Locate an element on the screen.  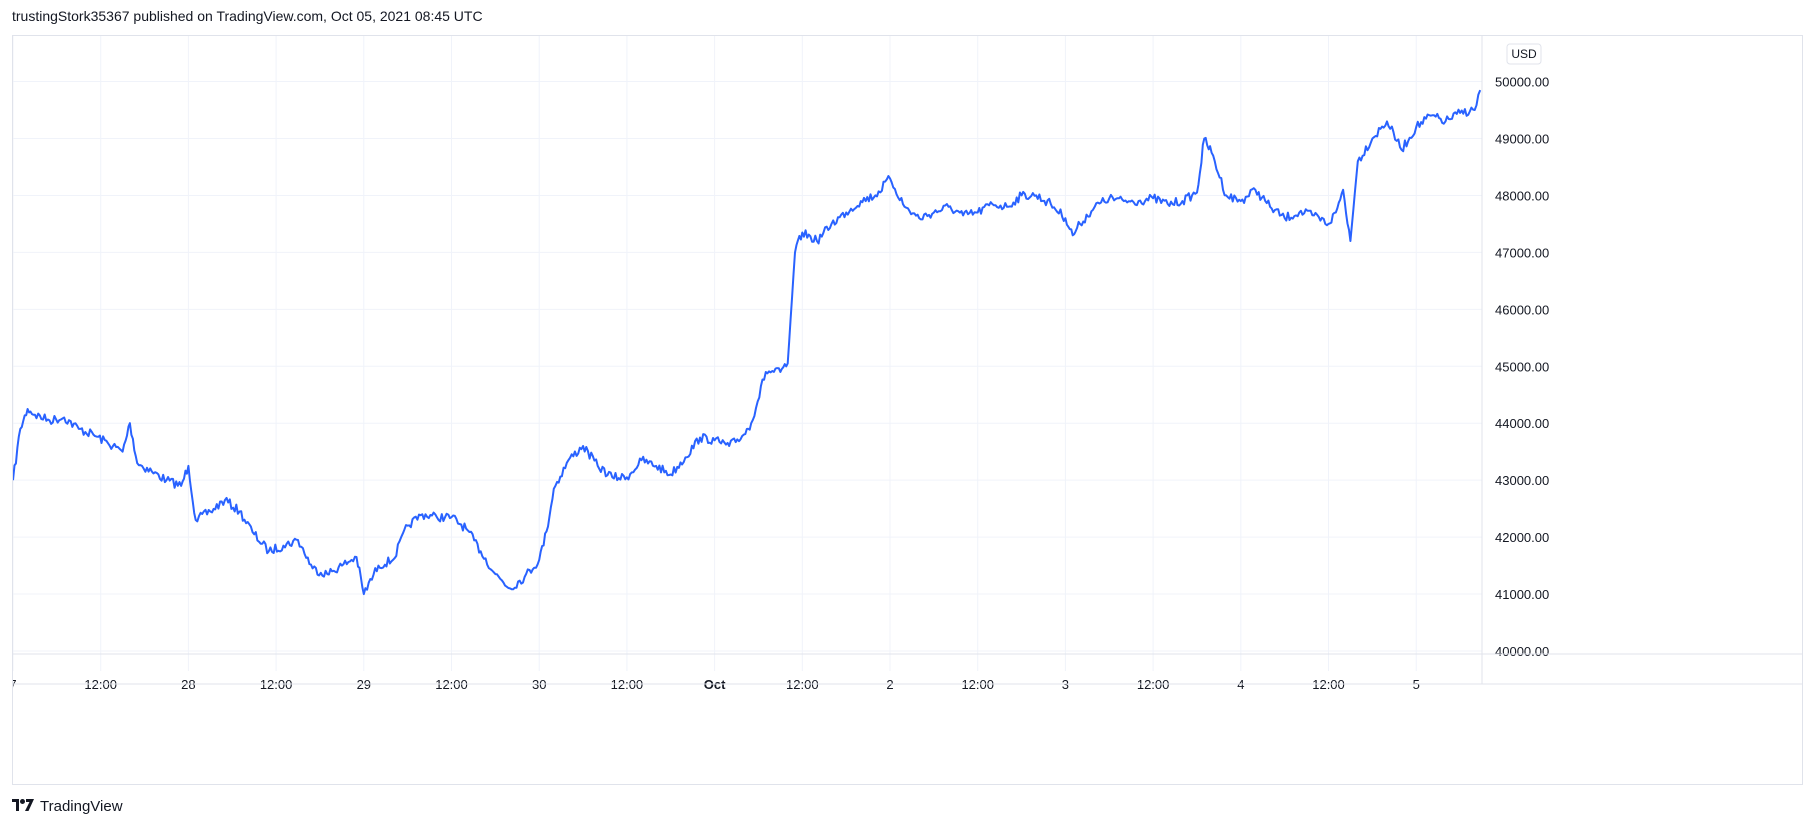
y-tick-label: 50000.00 is located at coordinates (1522, 82).